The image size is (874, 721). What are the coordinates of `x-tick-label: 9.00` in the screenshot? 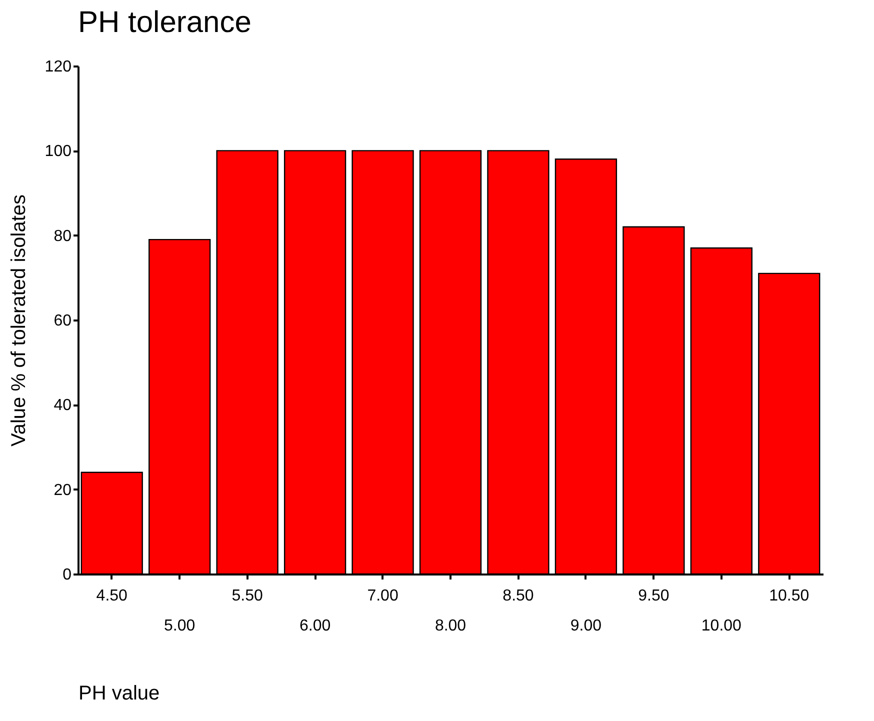 It's located at (586, 626).